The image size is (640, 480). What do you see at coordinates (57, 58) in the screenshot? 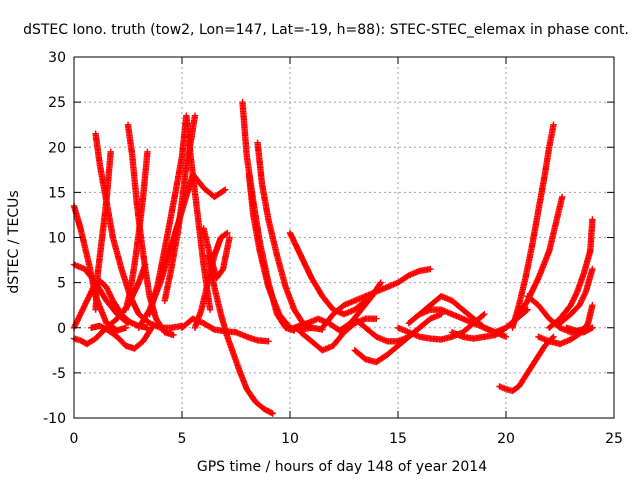
I see `y-tick-label: 30` at bounding box center [57, 58].